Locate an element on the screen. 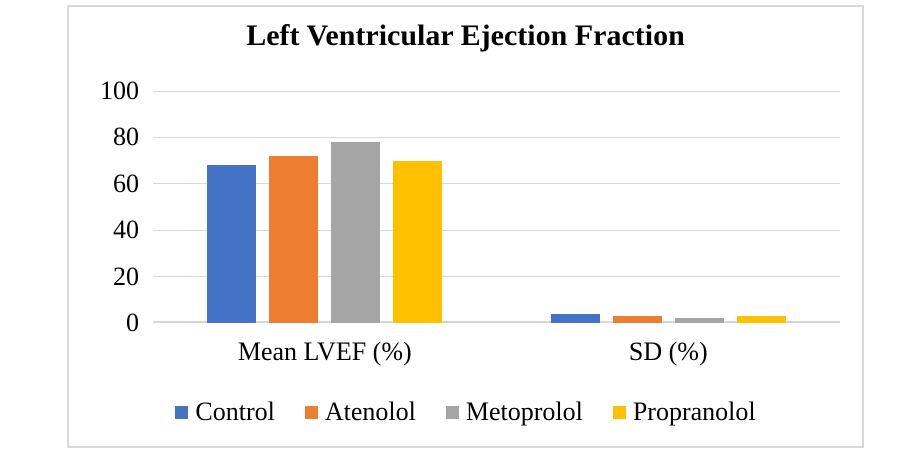 The height and width of the screenshot is (471, 902). legend: Control Atenolol Metoprolol Propranolol is located at coordinates (465, 412).